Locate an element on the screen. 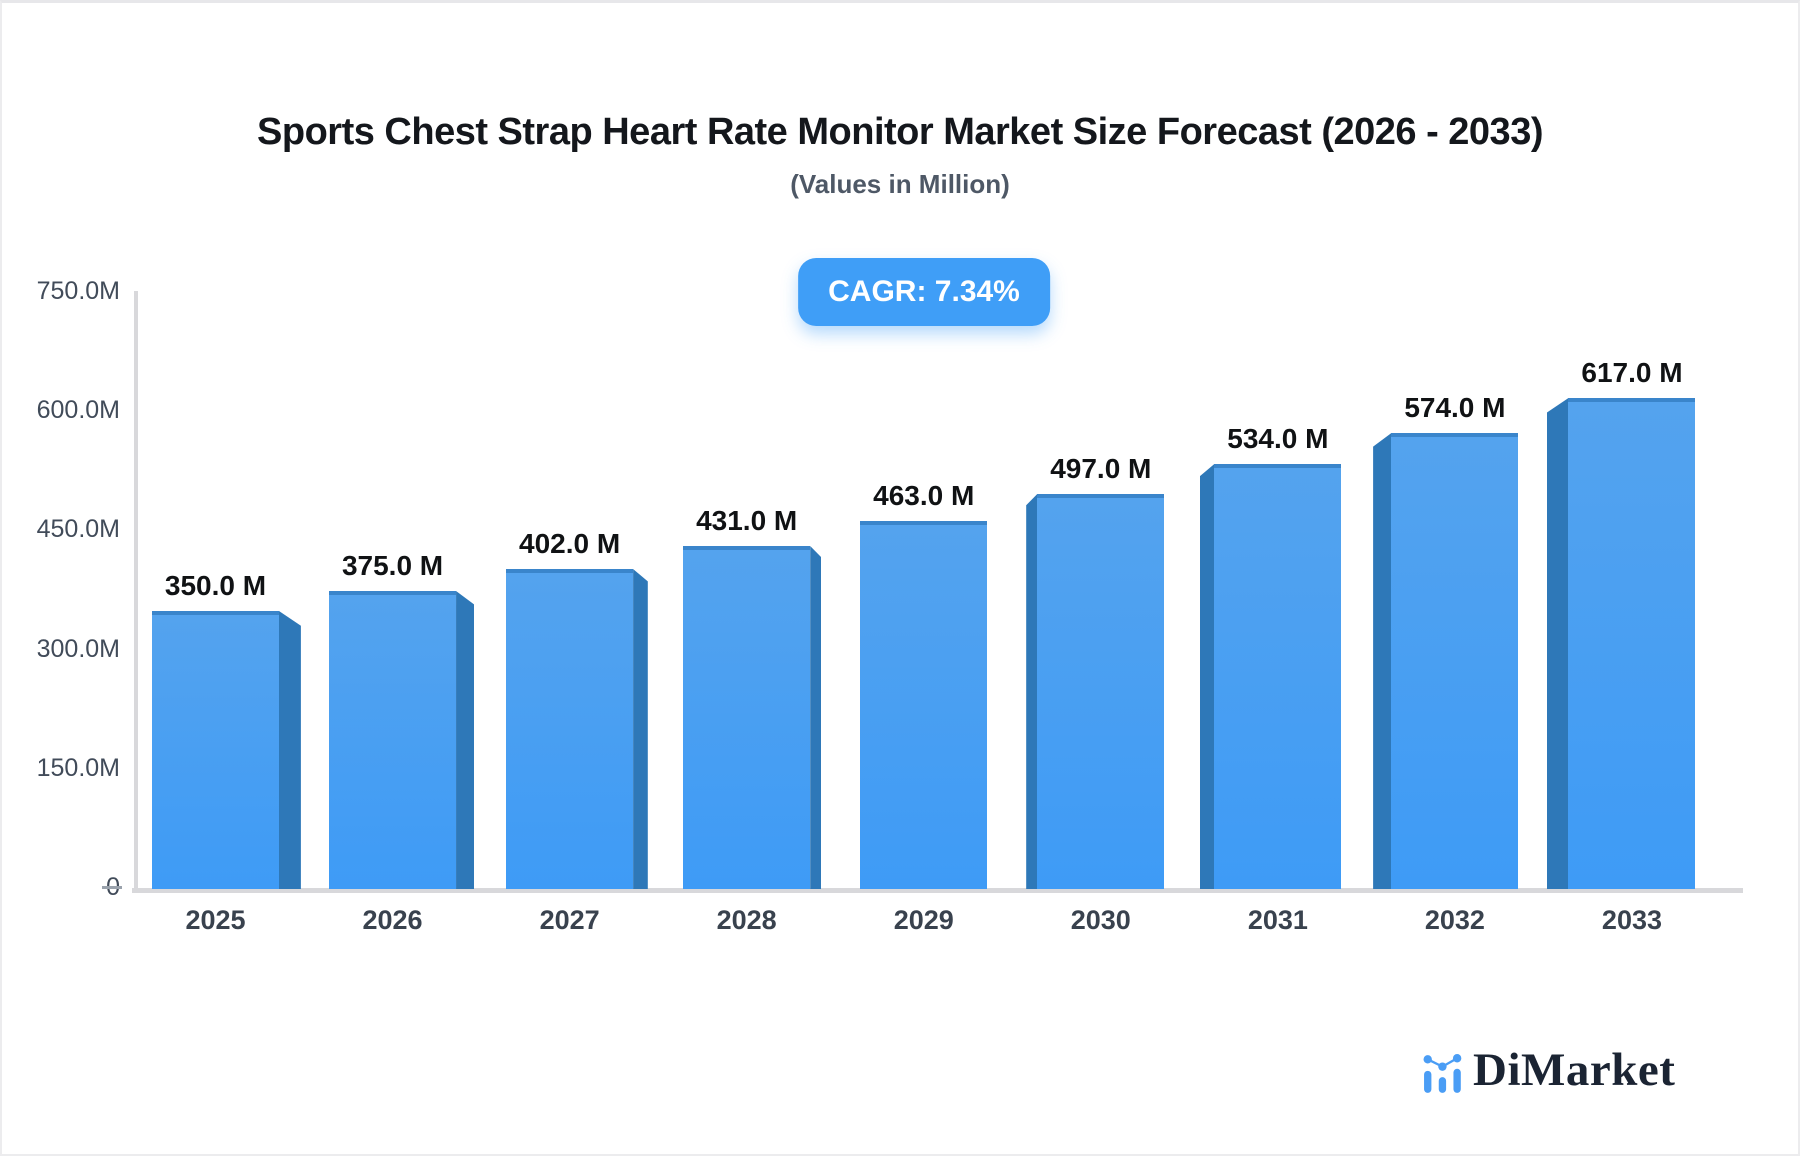  bar-2031 is located at coordinates (1278, 676).